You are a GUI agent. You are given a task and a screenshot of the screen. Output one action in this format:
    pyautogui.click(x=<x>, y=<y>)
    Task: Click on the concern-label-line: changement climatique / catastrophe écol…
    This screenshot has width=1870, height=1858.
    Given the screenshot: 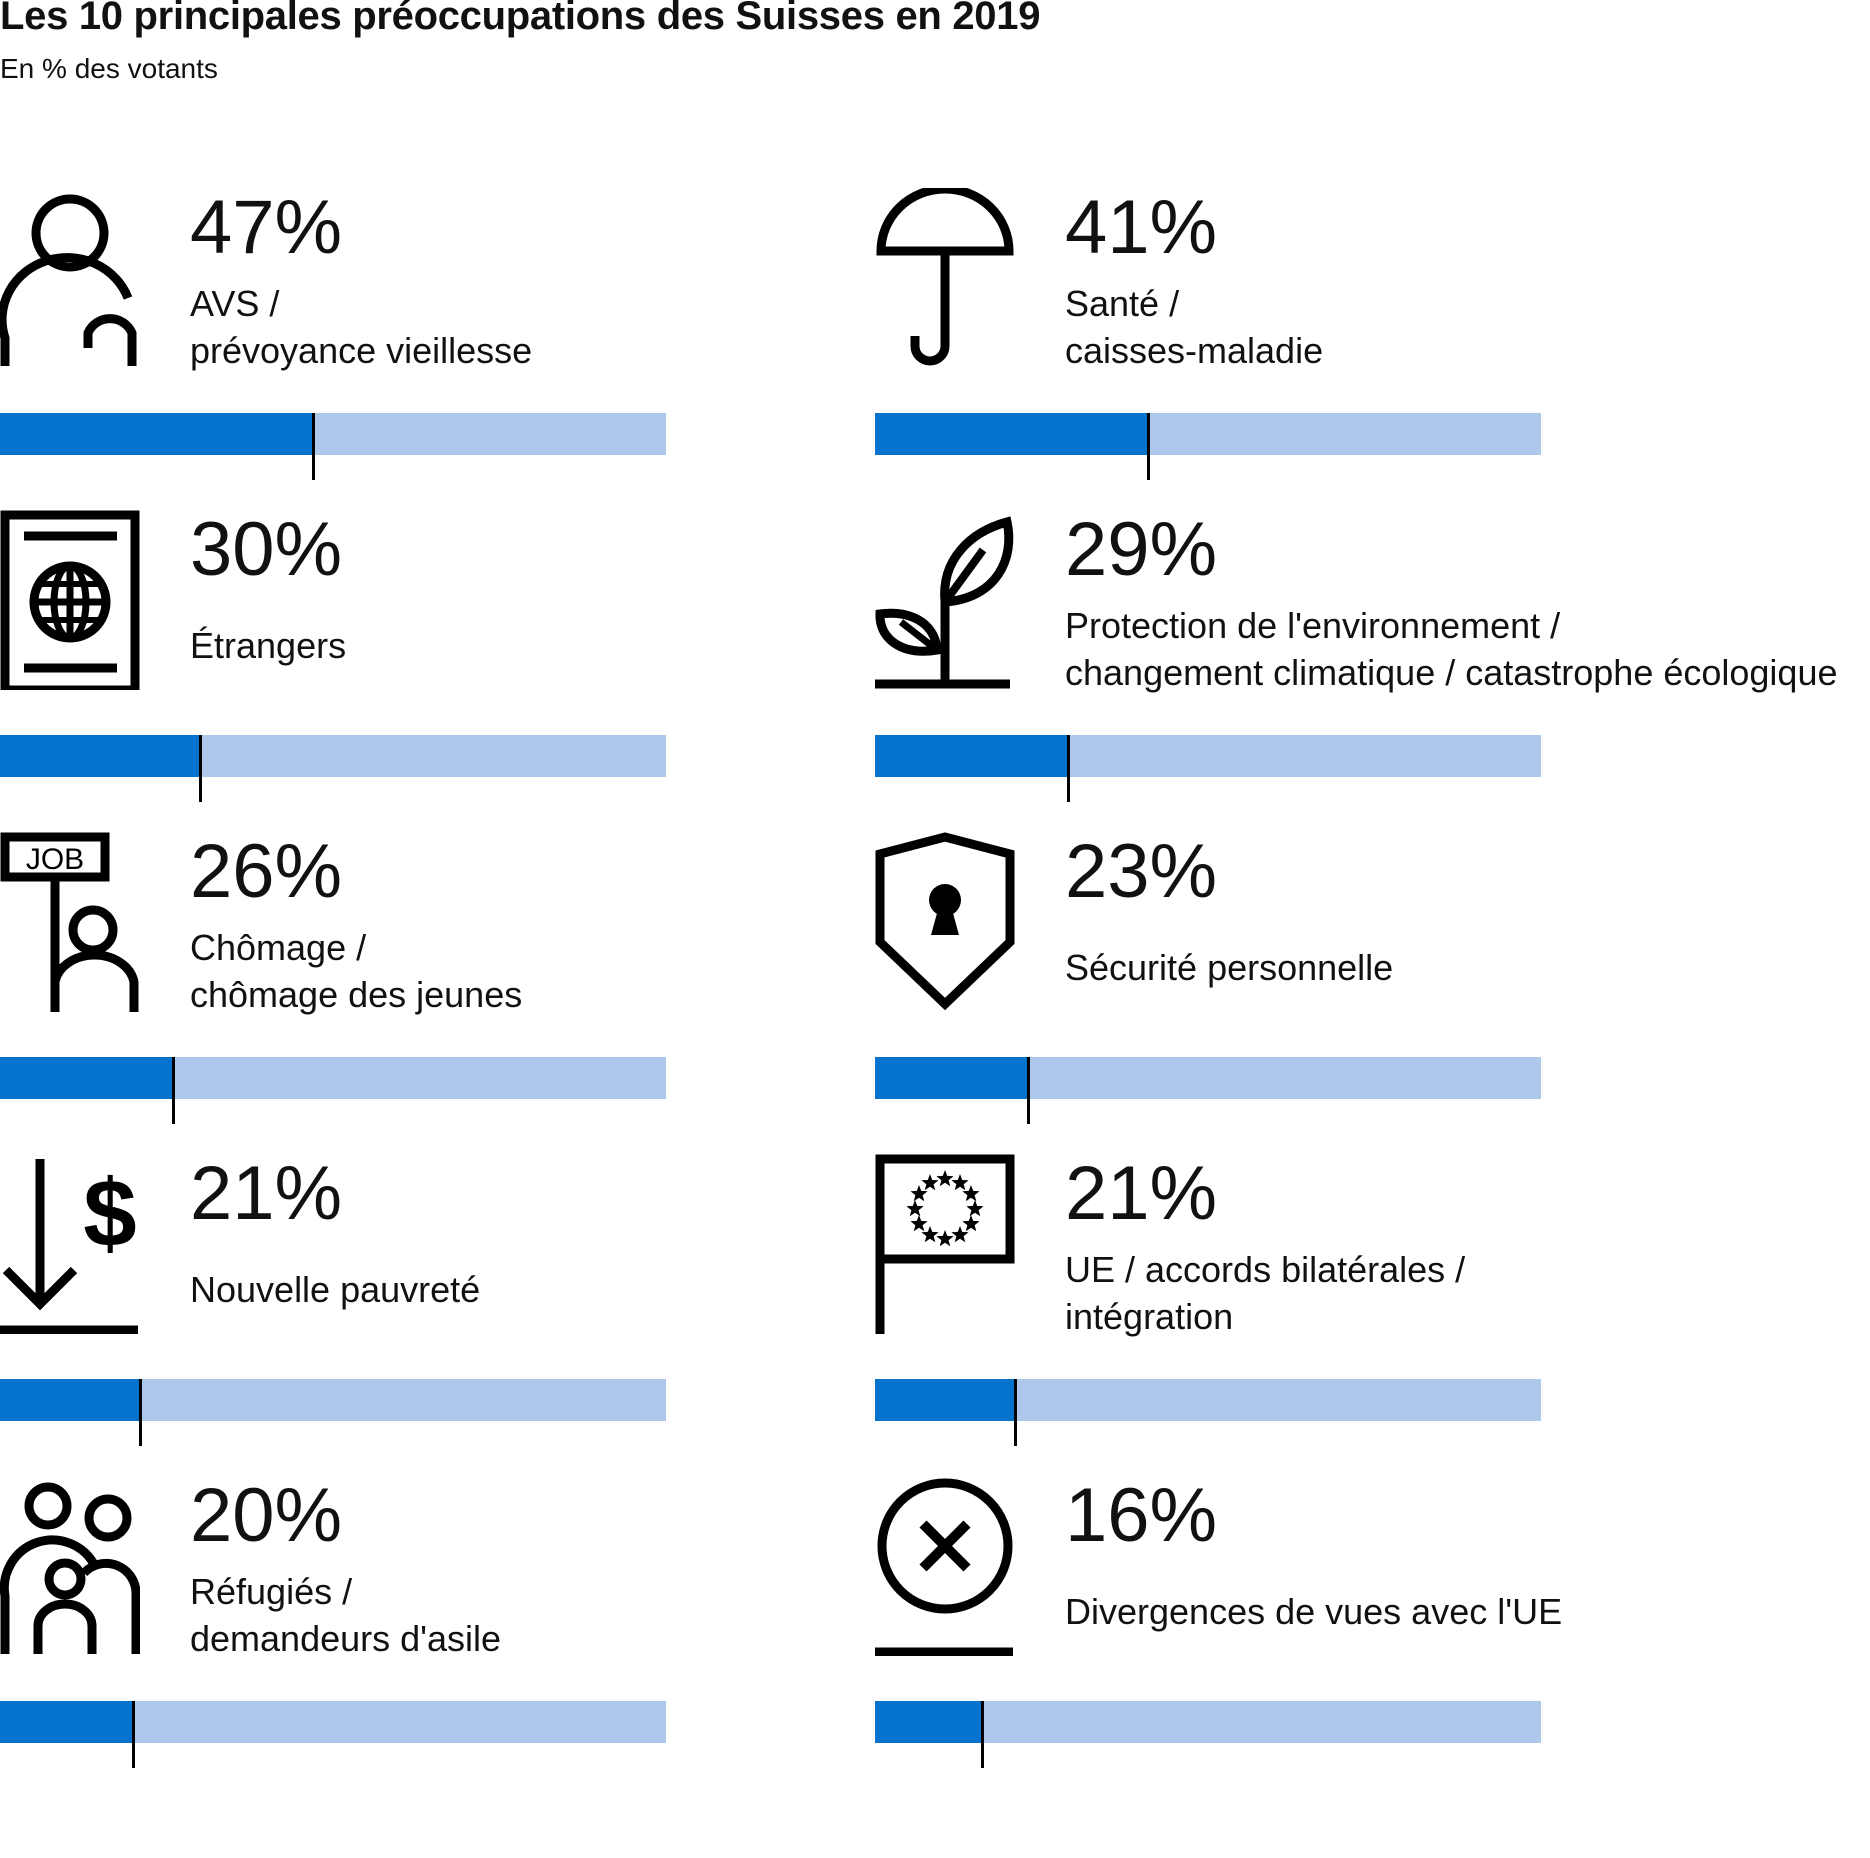 What is the action you would take?
    pyautogui.click(x=1451, y=672)
    